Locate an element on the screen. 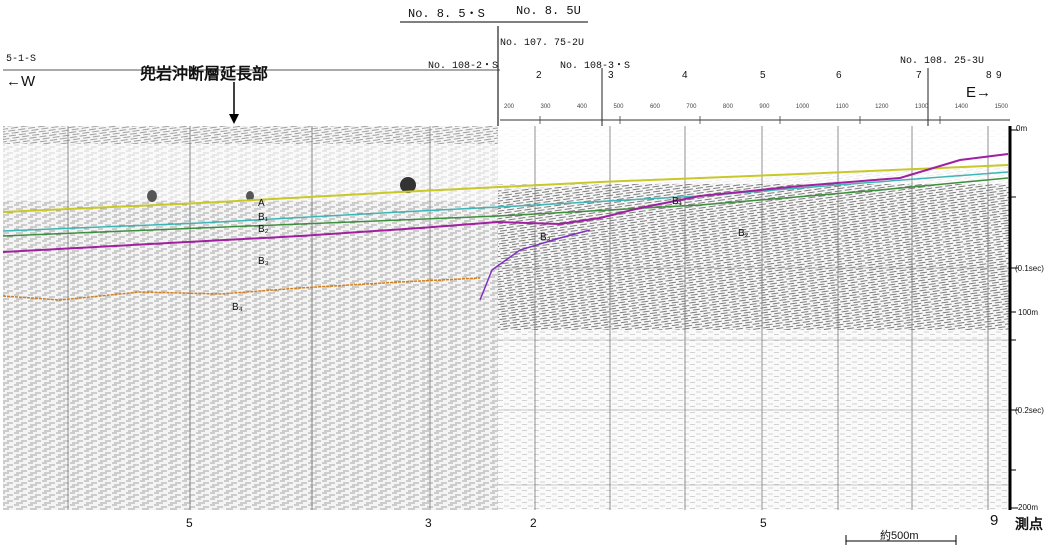 The width and height of the screenshot is (1054, 548). survey-point-3: 3 is located at coordinates (428, 523).